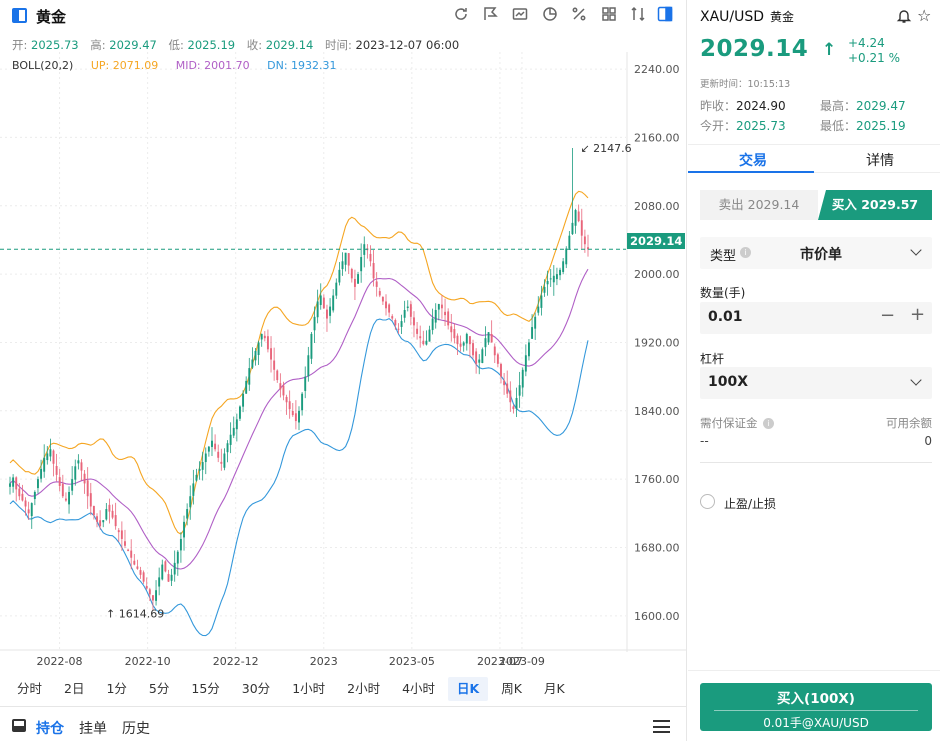 The image size is (940, 741). Describe the element at coordinates (838, 106) in the screenshot. I see `high-stat-label: 最高：` at that location.